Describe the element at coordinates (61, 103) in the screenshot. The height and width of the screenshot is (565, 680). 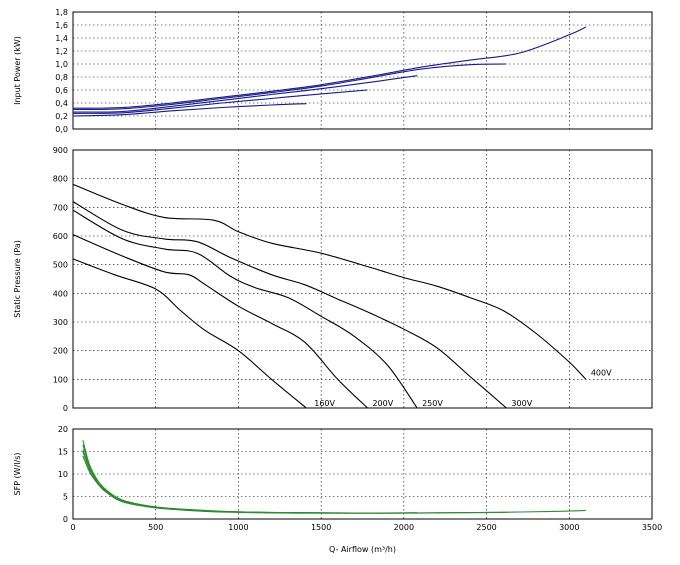
I see `y-tick-label: 0,4` at that location.